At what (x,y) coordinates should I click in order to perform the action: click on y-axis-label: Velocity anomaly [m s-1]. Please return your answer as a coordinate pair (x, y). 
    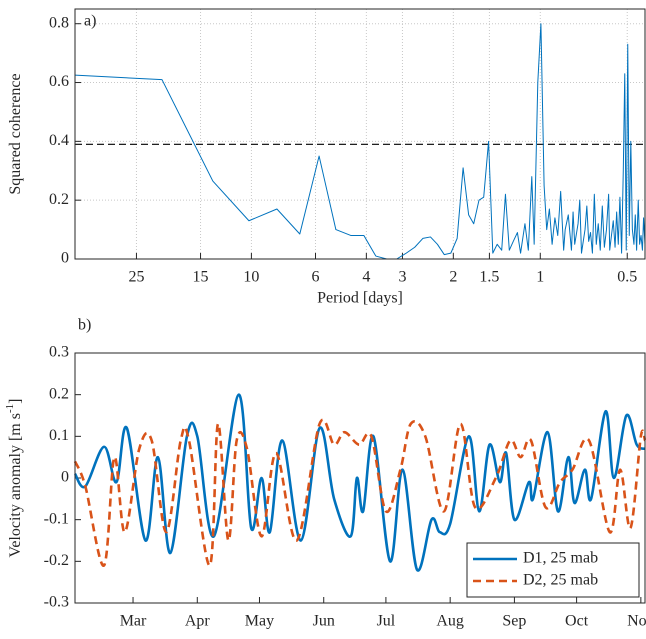
    Looking at the image, I should click on (14, 478).